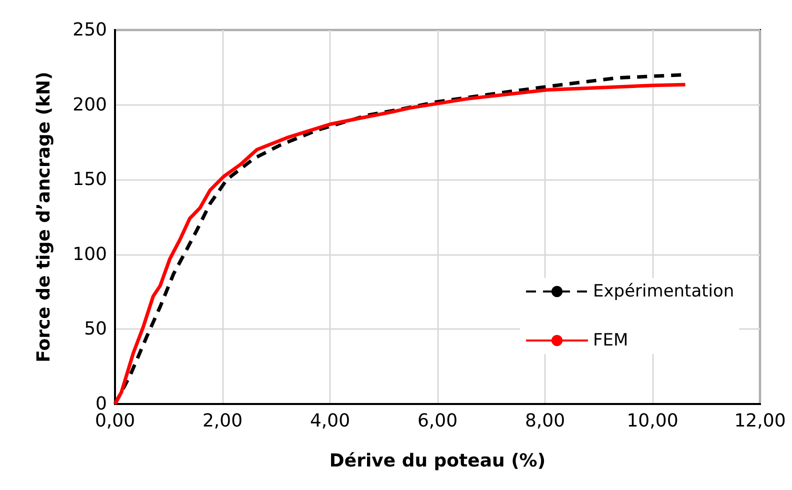 Image resolution: width=792 pixels, height=490 pixels. I want to click on x-tick-label: 8,00, so click(545, 421).